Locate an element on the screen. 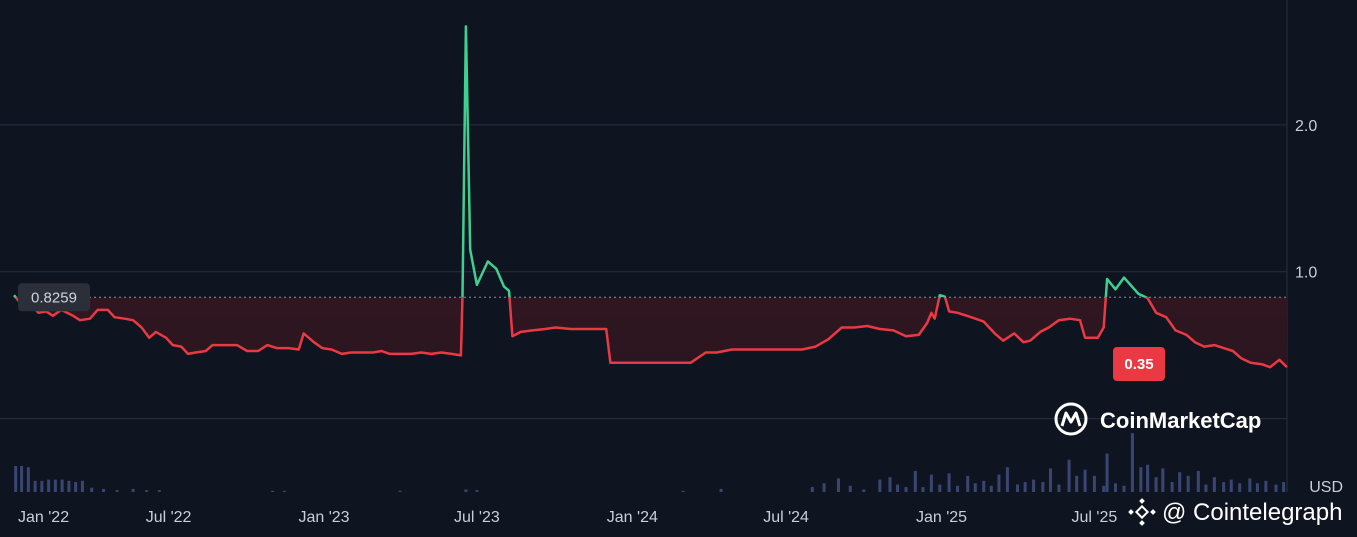 This screenshot has width=1357, height=537. x-tick-label: Jan '23 is located at coordinates (323, 517).